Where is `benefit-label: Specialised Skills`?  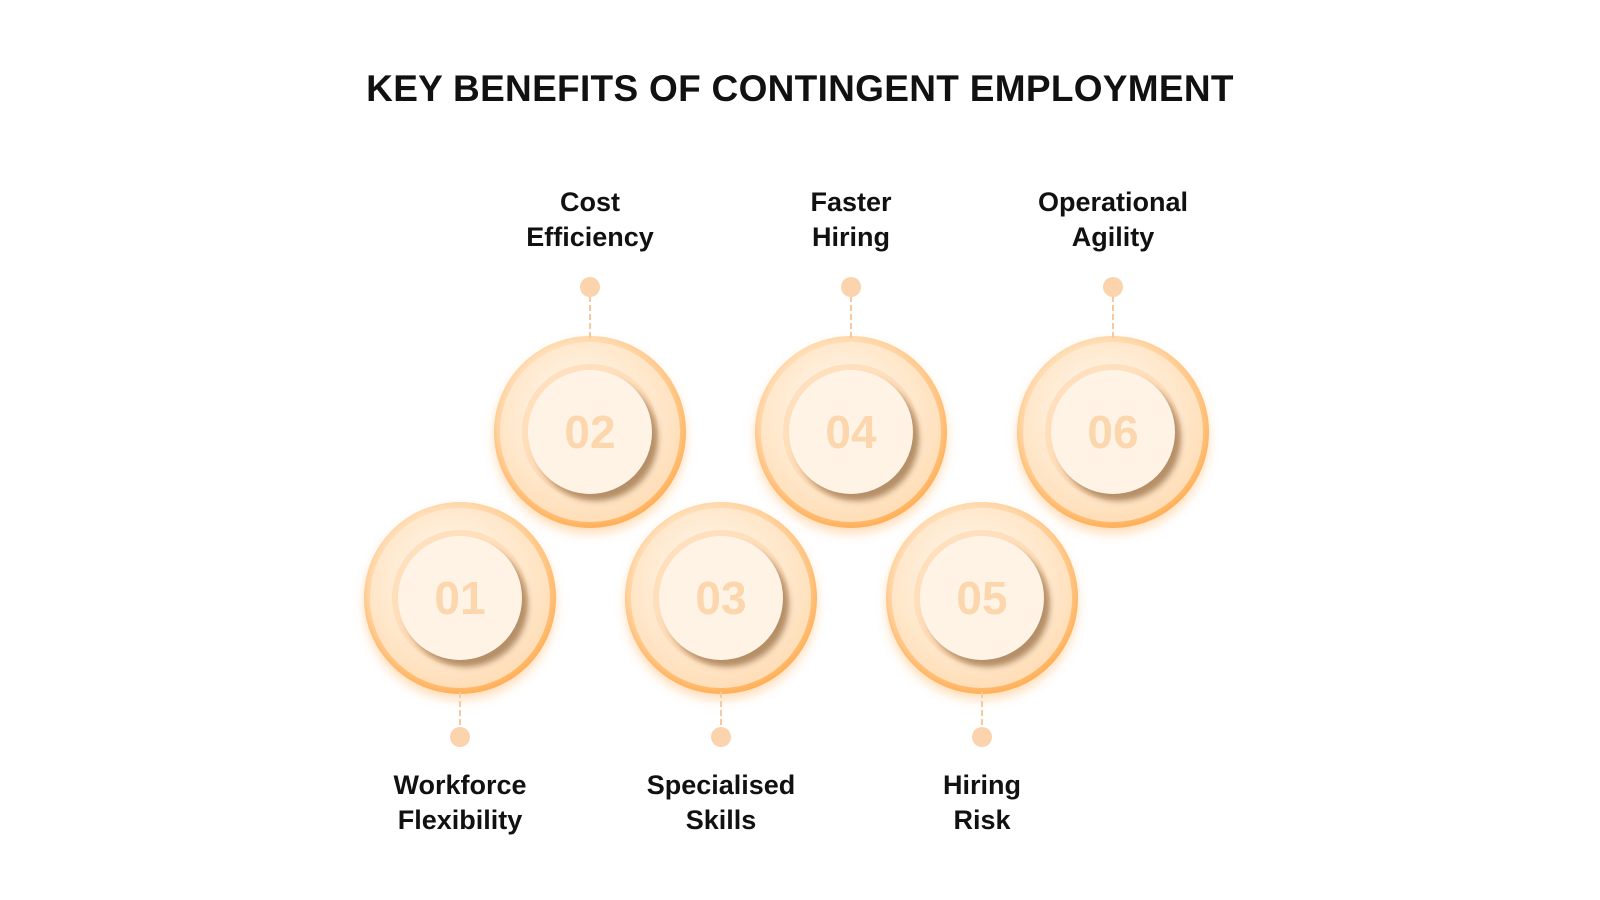 benefit-label: Specialised Skills is located at coordinates (721, 803).